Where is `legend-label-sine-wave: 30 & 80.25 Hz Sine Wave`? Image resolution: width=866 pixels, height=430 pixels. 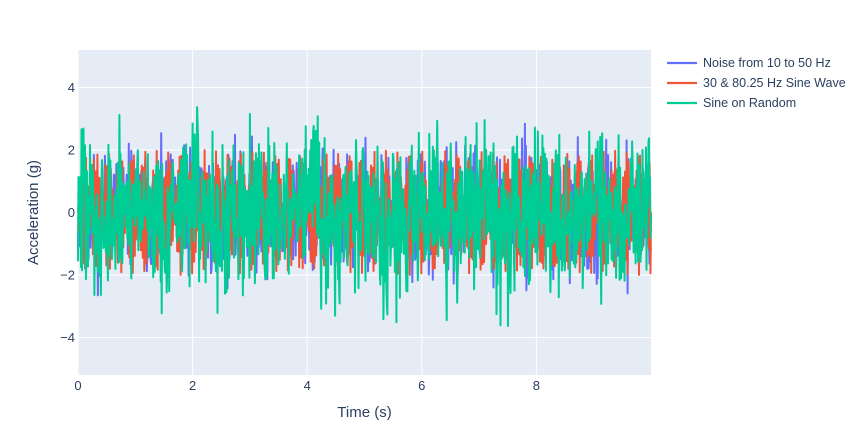
legend-label-sine-wave: 30 & 80.25 Hz Sine Wave is located at coordinates (774, 83).